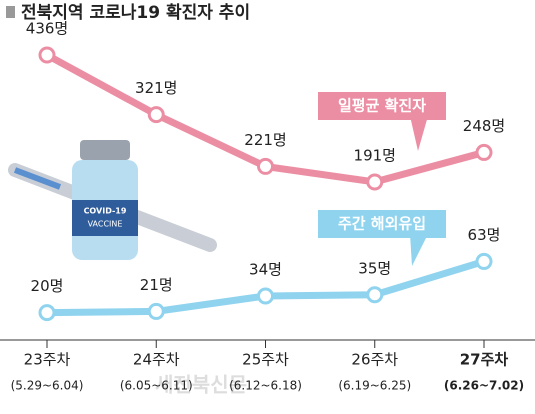  Describe the element at coordinates (484, 126) in the screenshot. I see `data-label: 248명` at that location.